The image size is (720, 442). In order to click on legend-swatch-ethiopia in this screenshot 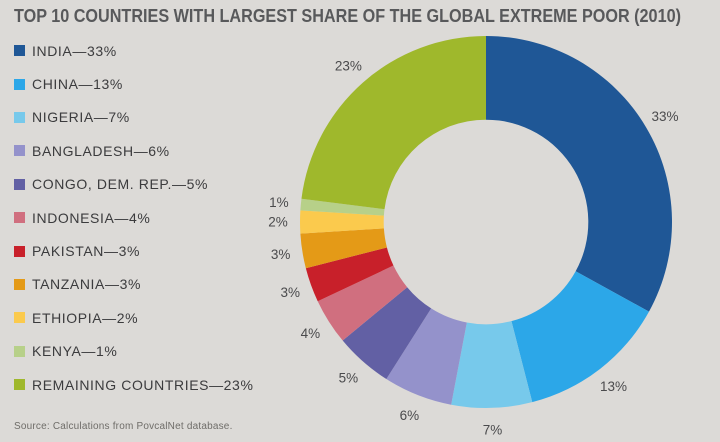, I will do `click(19, 318)`.